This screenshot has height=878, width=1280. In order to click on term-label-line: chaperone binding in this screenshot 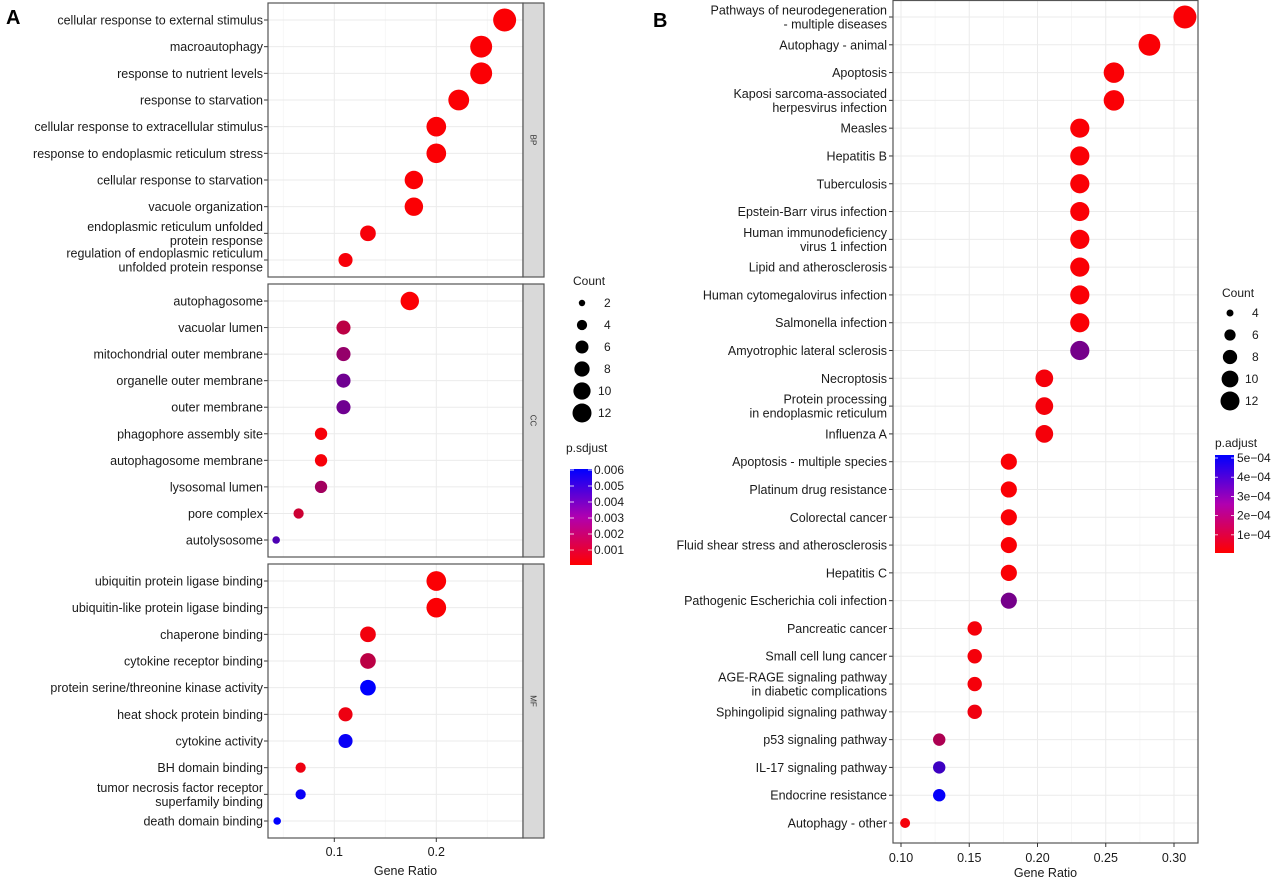, I will do `click(211, 635)`.